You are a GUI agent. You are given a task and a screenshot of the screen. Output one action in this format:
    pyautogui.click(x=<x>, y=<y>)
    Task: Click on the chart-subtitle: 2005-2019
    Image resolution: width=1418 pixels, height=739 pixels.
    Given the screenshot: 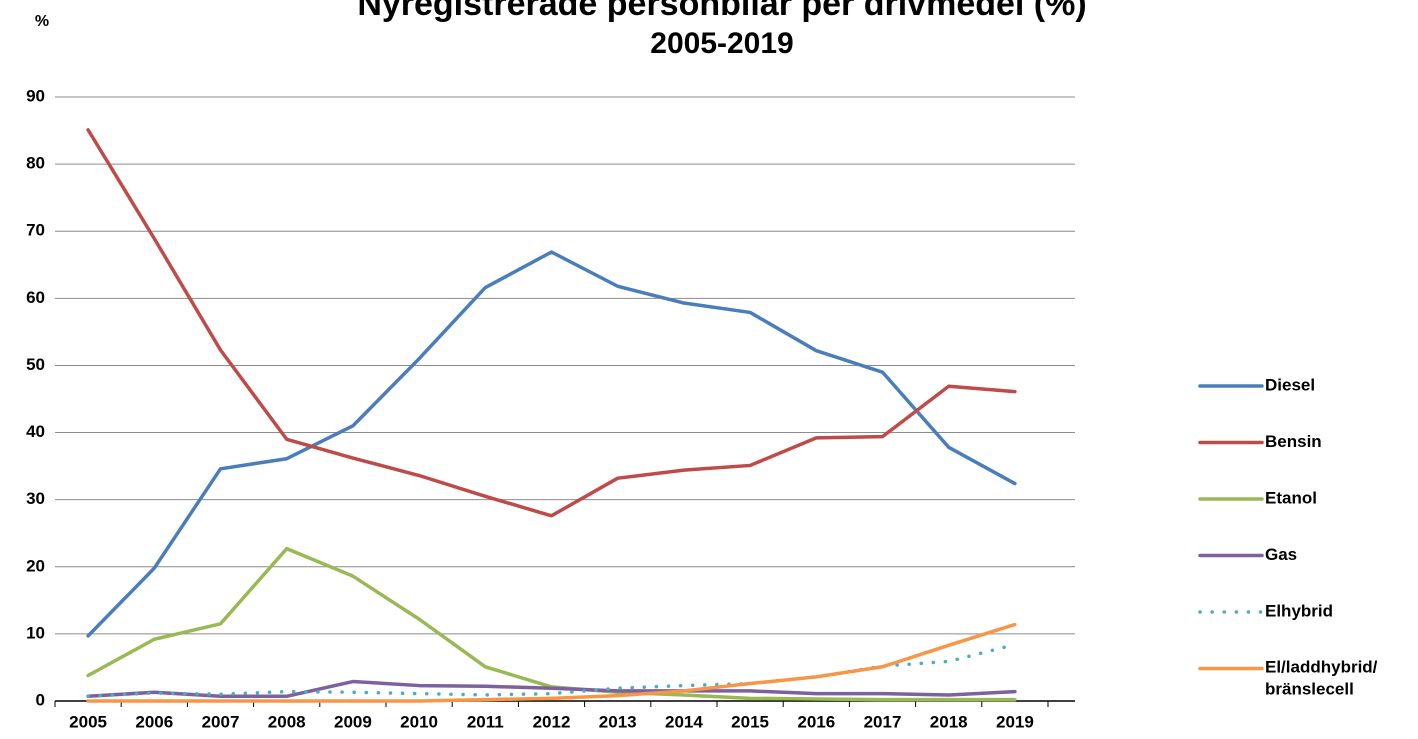 What is the action you would take?
    pyautogui.click(x=721, y=43)
    